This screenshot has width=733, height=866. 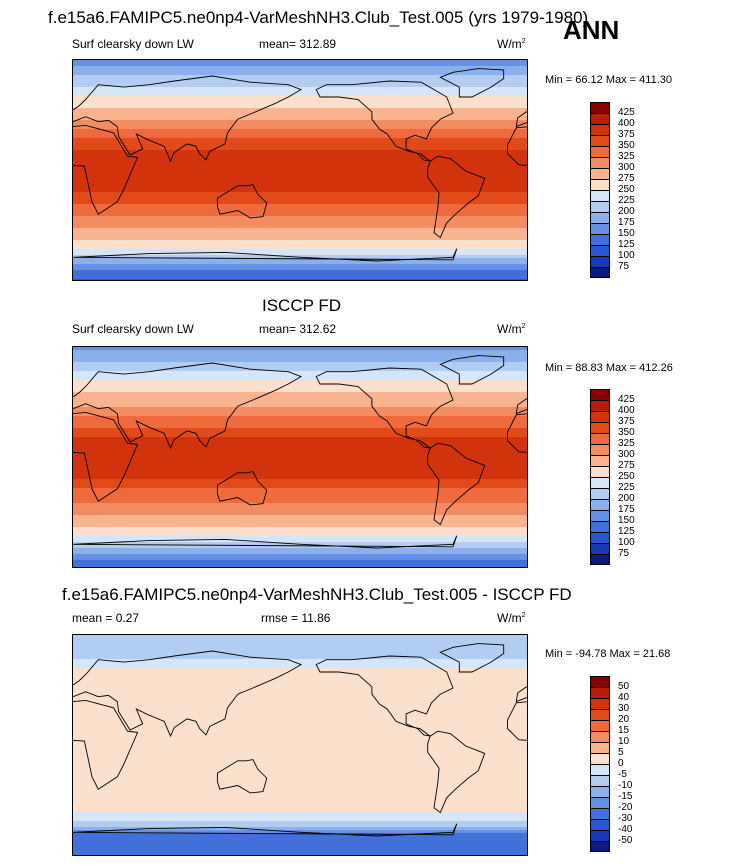 I want to click on colorbar-tick-label: 15, so click(x=624, y=730).